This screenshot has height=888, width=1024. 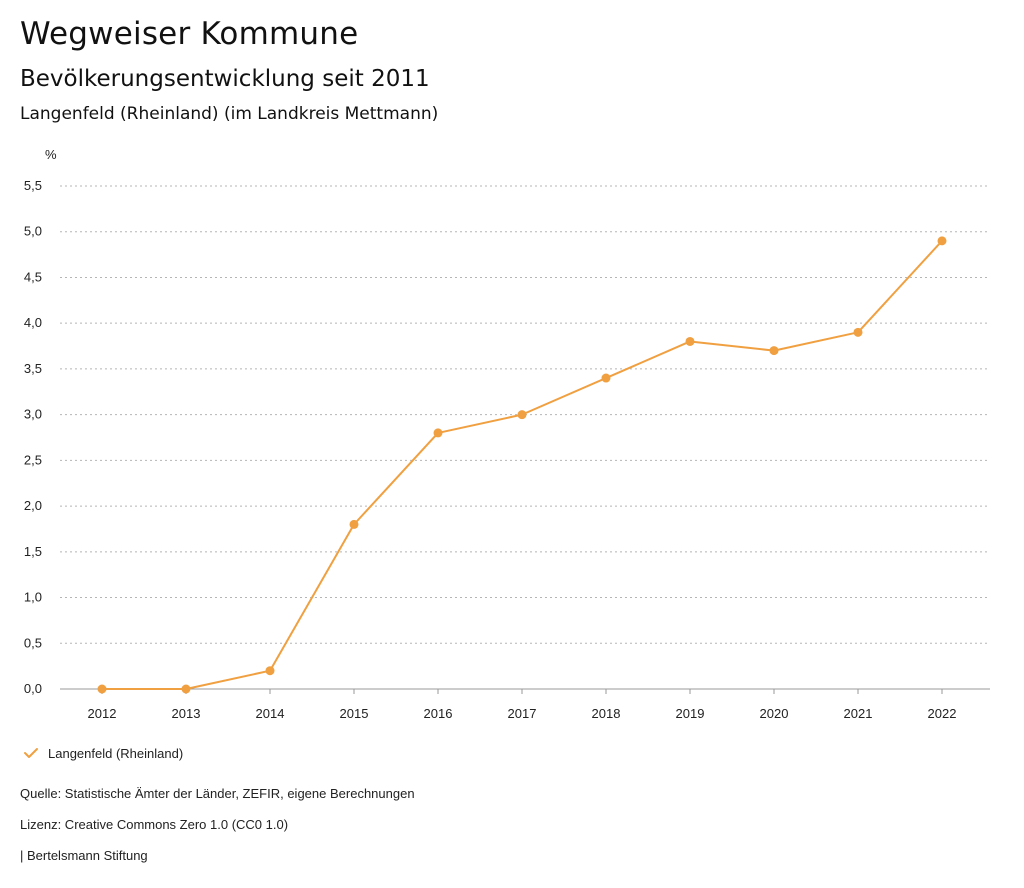 I want to click on y-tick-label: 4,0, so click(x=33, y=322).